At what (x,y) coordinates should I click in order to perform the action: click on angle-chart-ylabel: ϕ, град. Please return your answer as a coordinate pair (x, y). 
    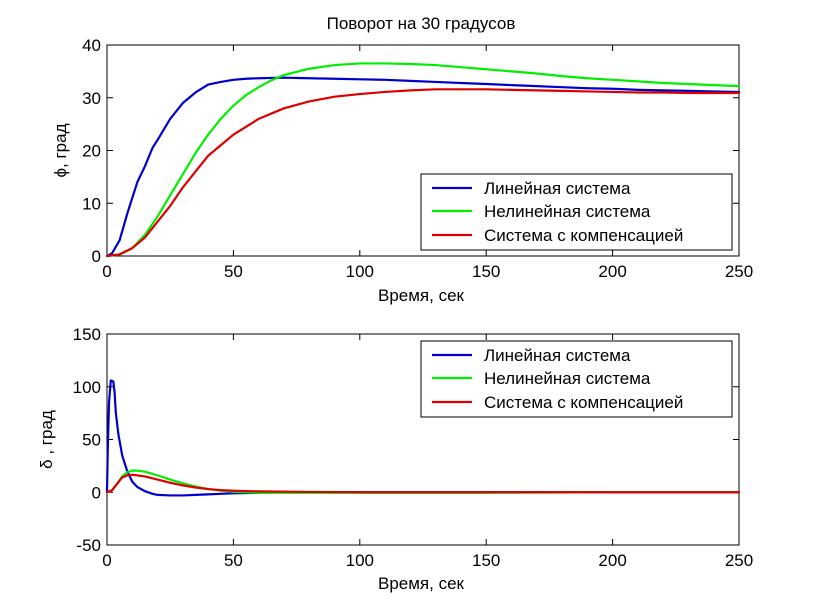
    Looking at the image, I should click on (60, 150).